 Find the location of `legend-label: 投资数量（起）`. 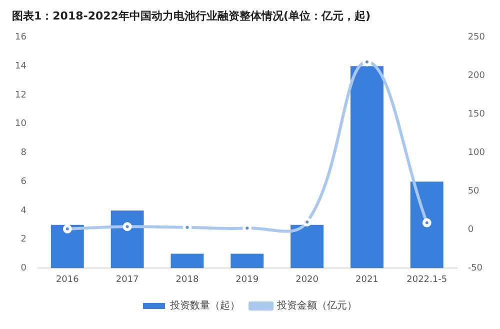

legend-label: 投资数量（起） is located at coordinates (204, 306).